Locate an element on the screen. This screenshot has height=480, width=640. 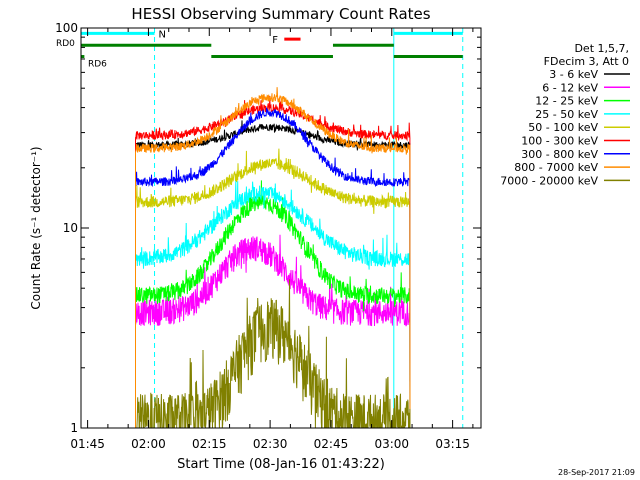
legend-label: 12 - 25 keV is located at coordinates (566, 101).